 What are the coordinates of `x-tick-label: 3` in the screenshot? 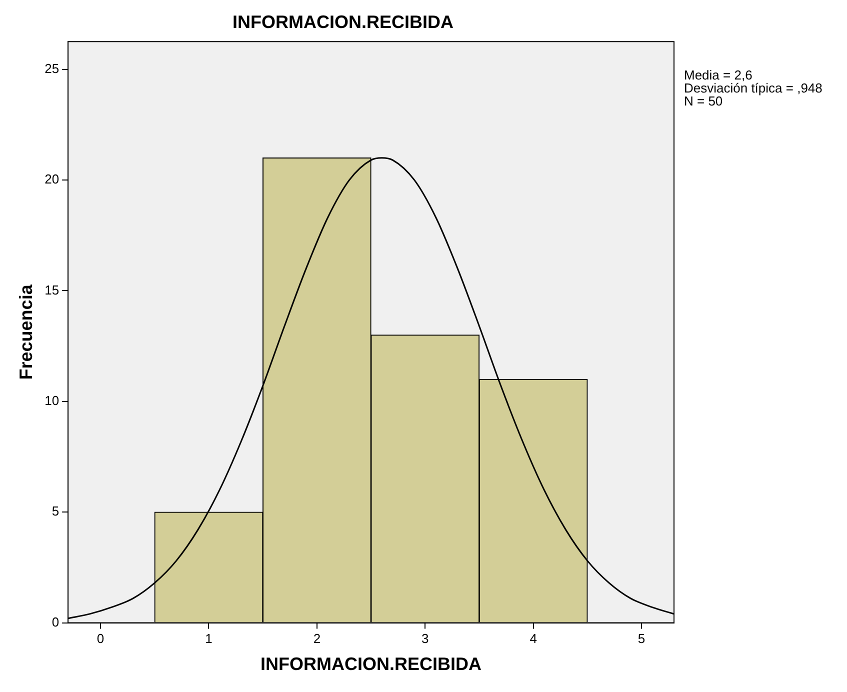 It's located at (425, 638).